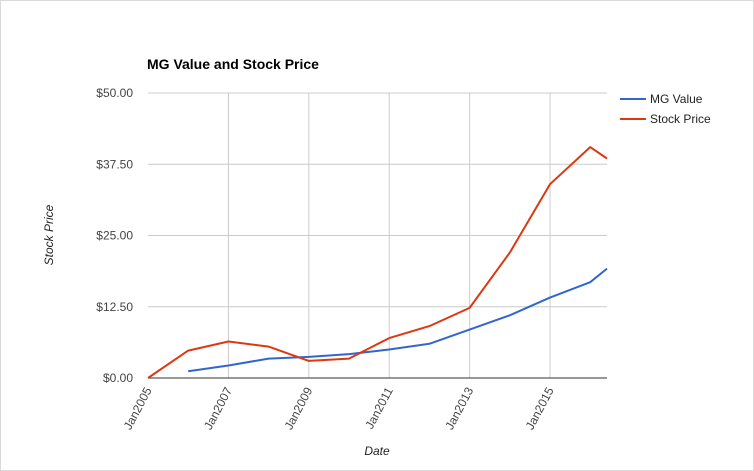  What do you see at coordinates (114, 164) in the screenshot?
I see `y-tick-label: $37.50` at bounding box center [114, 164].